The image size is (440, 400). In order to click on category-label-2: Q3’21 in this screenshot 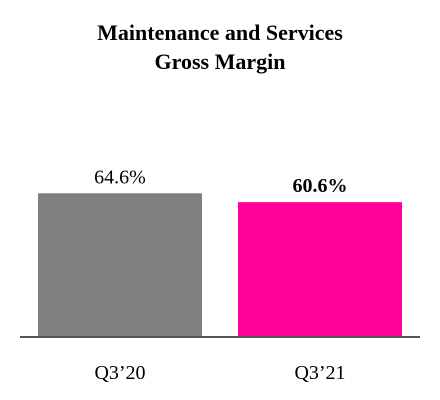, I will do `click(319, 373)`.